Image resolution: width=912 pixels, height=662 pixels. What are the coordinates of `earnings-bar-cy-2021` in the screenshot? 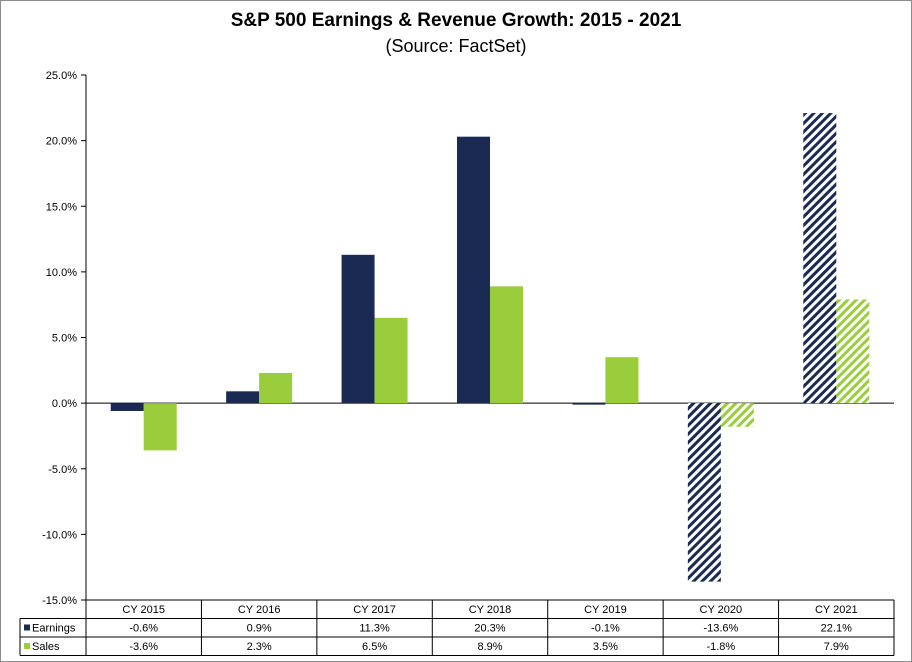 It's located at (820, 258).